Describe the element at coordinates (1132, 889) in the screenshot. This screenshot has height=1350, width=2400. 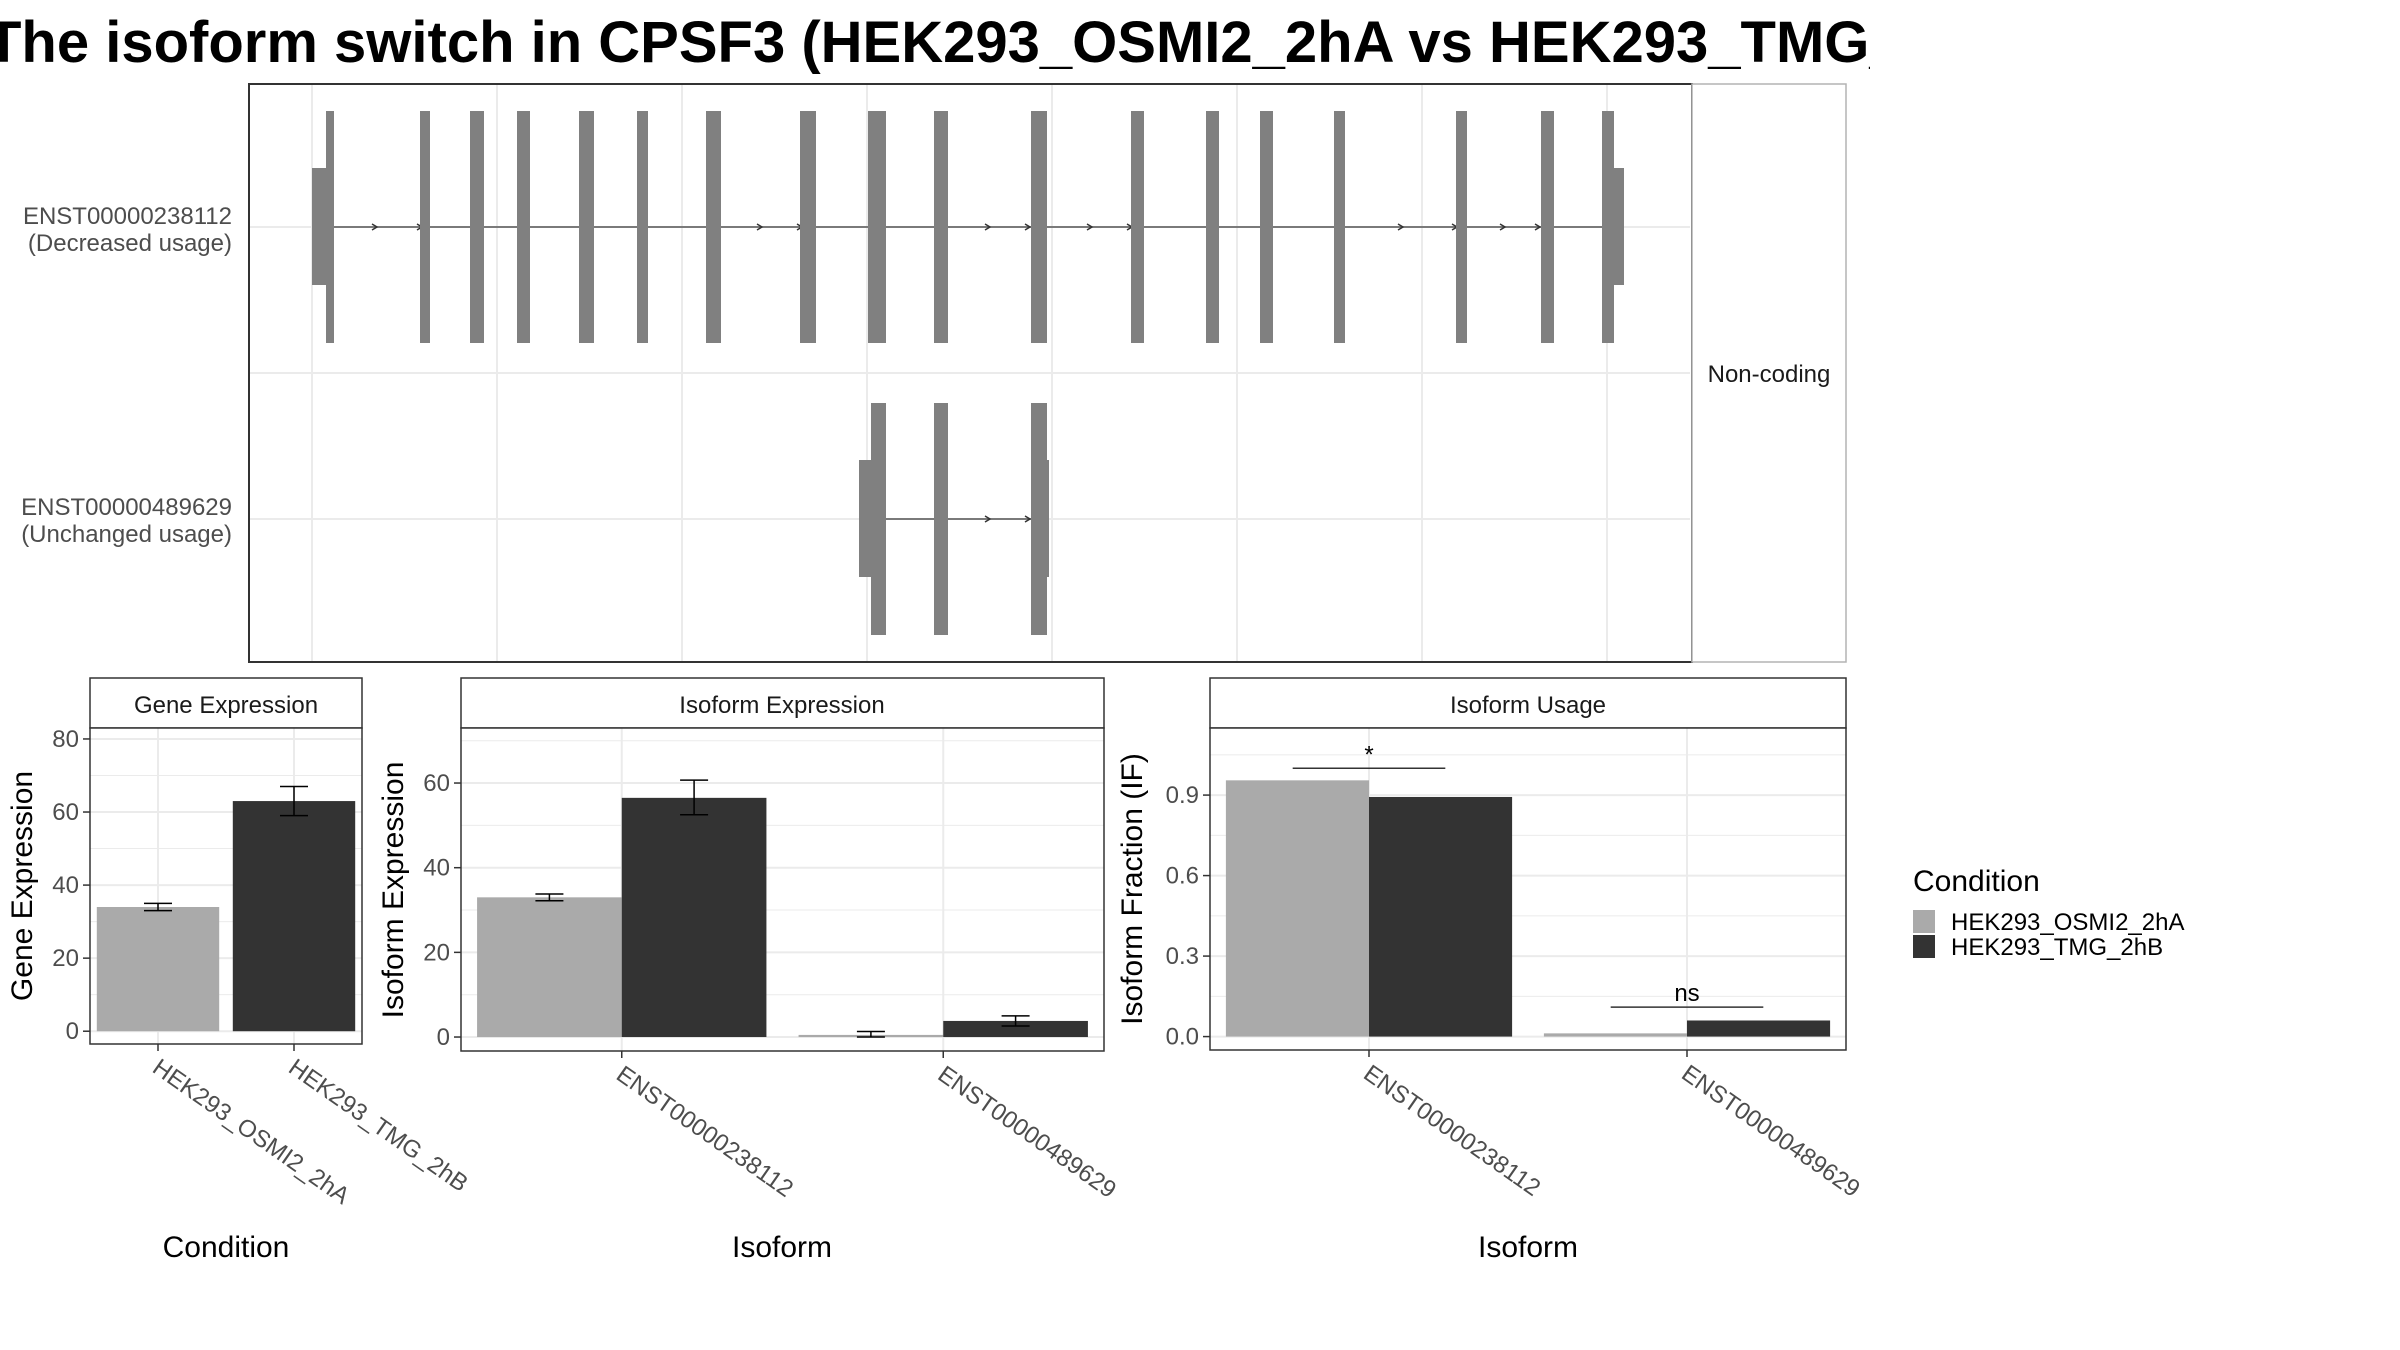
I see `y-axis-title: Isoform Fraction (IF)` at that location.